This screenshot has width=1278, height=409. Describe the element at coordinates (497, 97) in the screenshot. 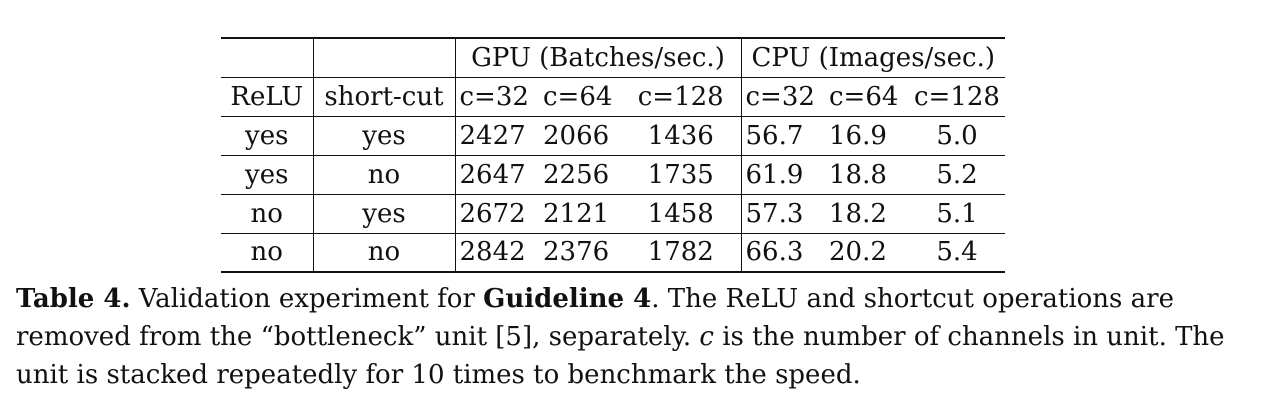

I see `column-header-gpu-c32: c=32` at that location.